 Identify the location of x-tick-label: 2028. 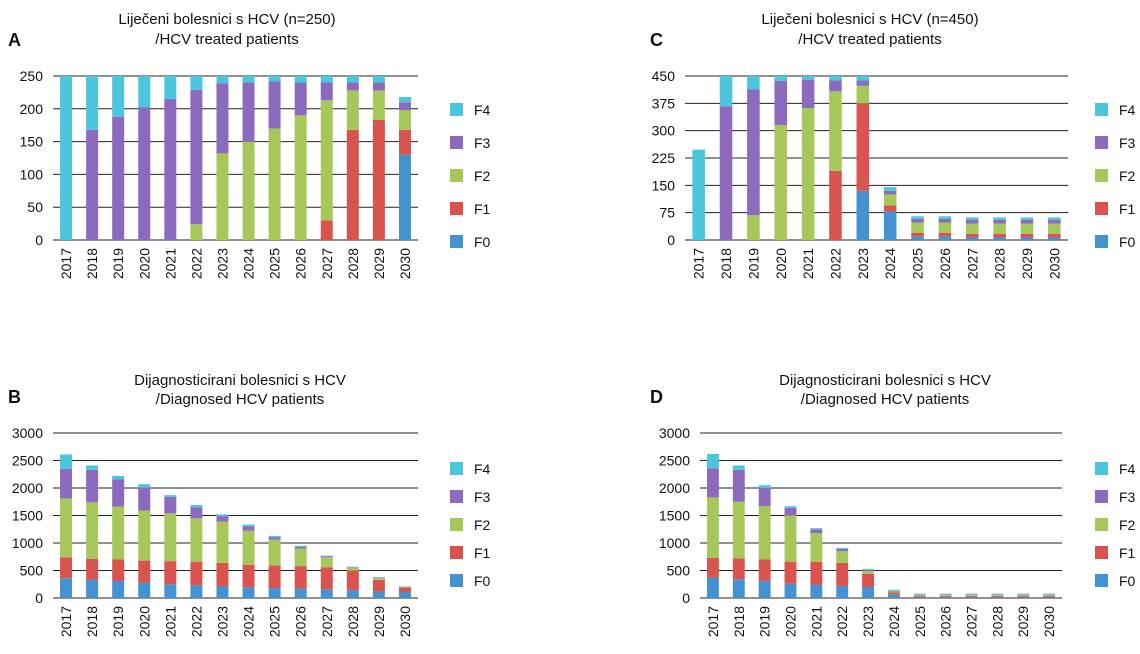
(353, 263).